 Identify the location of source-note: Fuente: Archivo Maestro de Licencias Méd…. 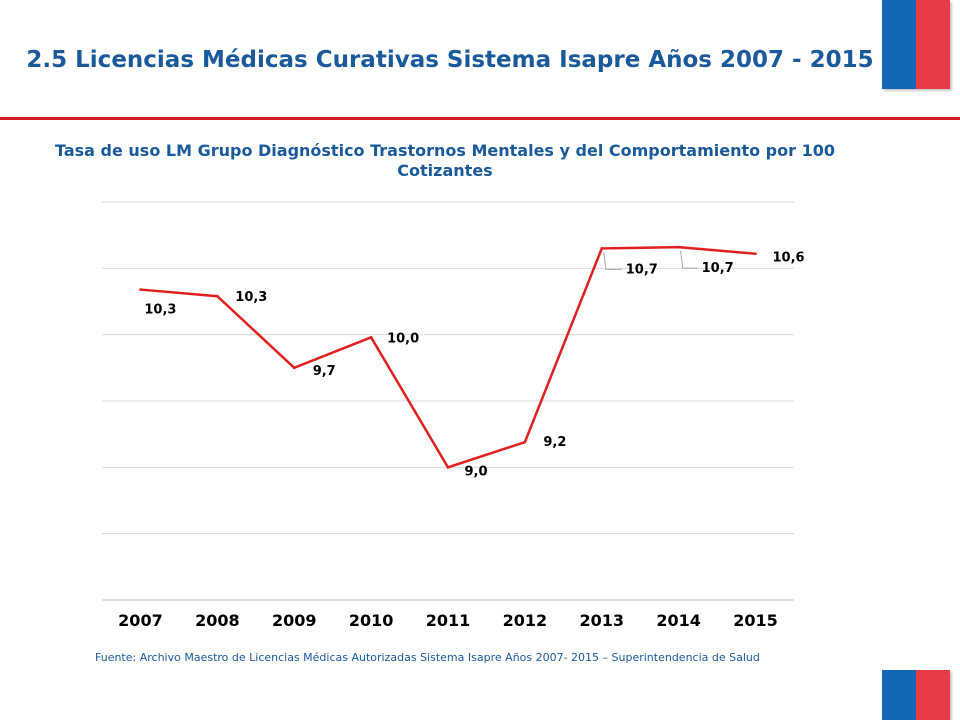
(427, 657).